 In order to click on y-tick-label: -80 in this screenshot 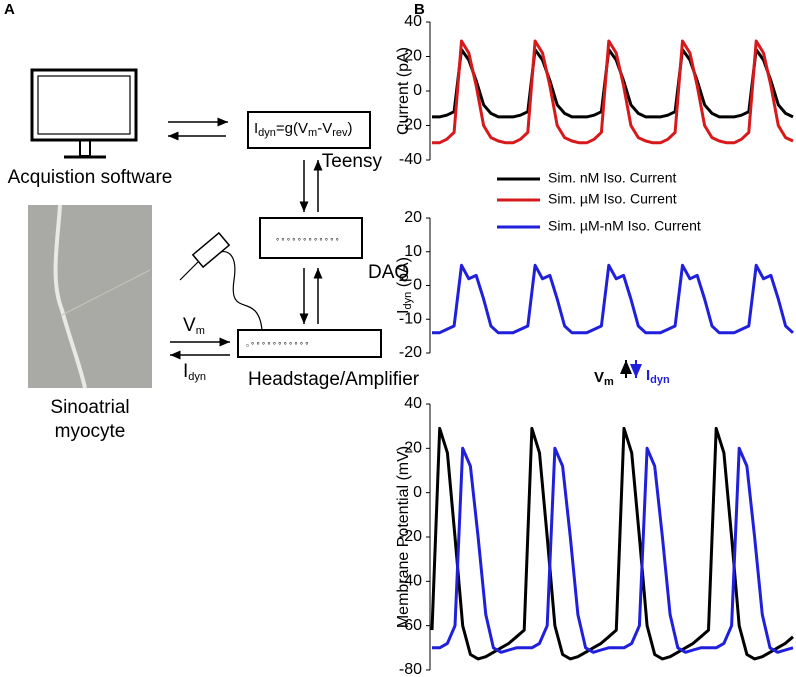, I will do `click(410, 669)`.